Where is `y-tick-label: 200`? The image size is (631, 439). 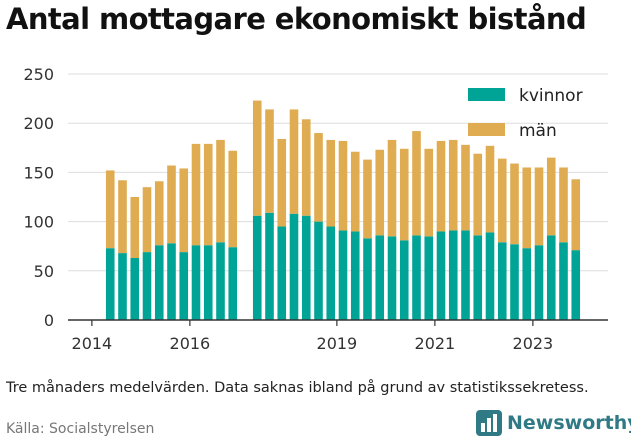 y-tick-label: 200 is located at coordinates (38, 123).